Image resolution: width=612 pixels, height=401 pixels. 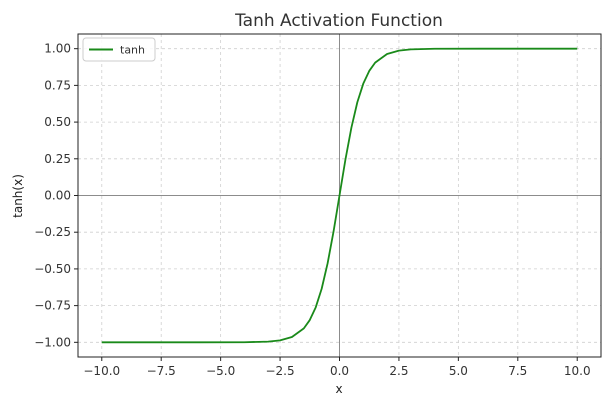 I want to click on y-axis-ticks: −1.00 −0.75 −0.50 −0.25 0.00 0.25 0.50 0.75 1.00, so click(x=56, y=195).